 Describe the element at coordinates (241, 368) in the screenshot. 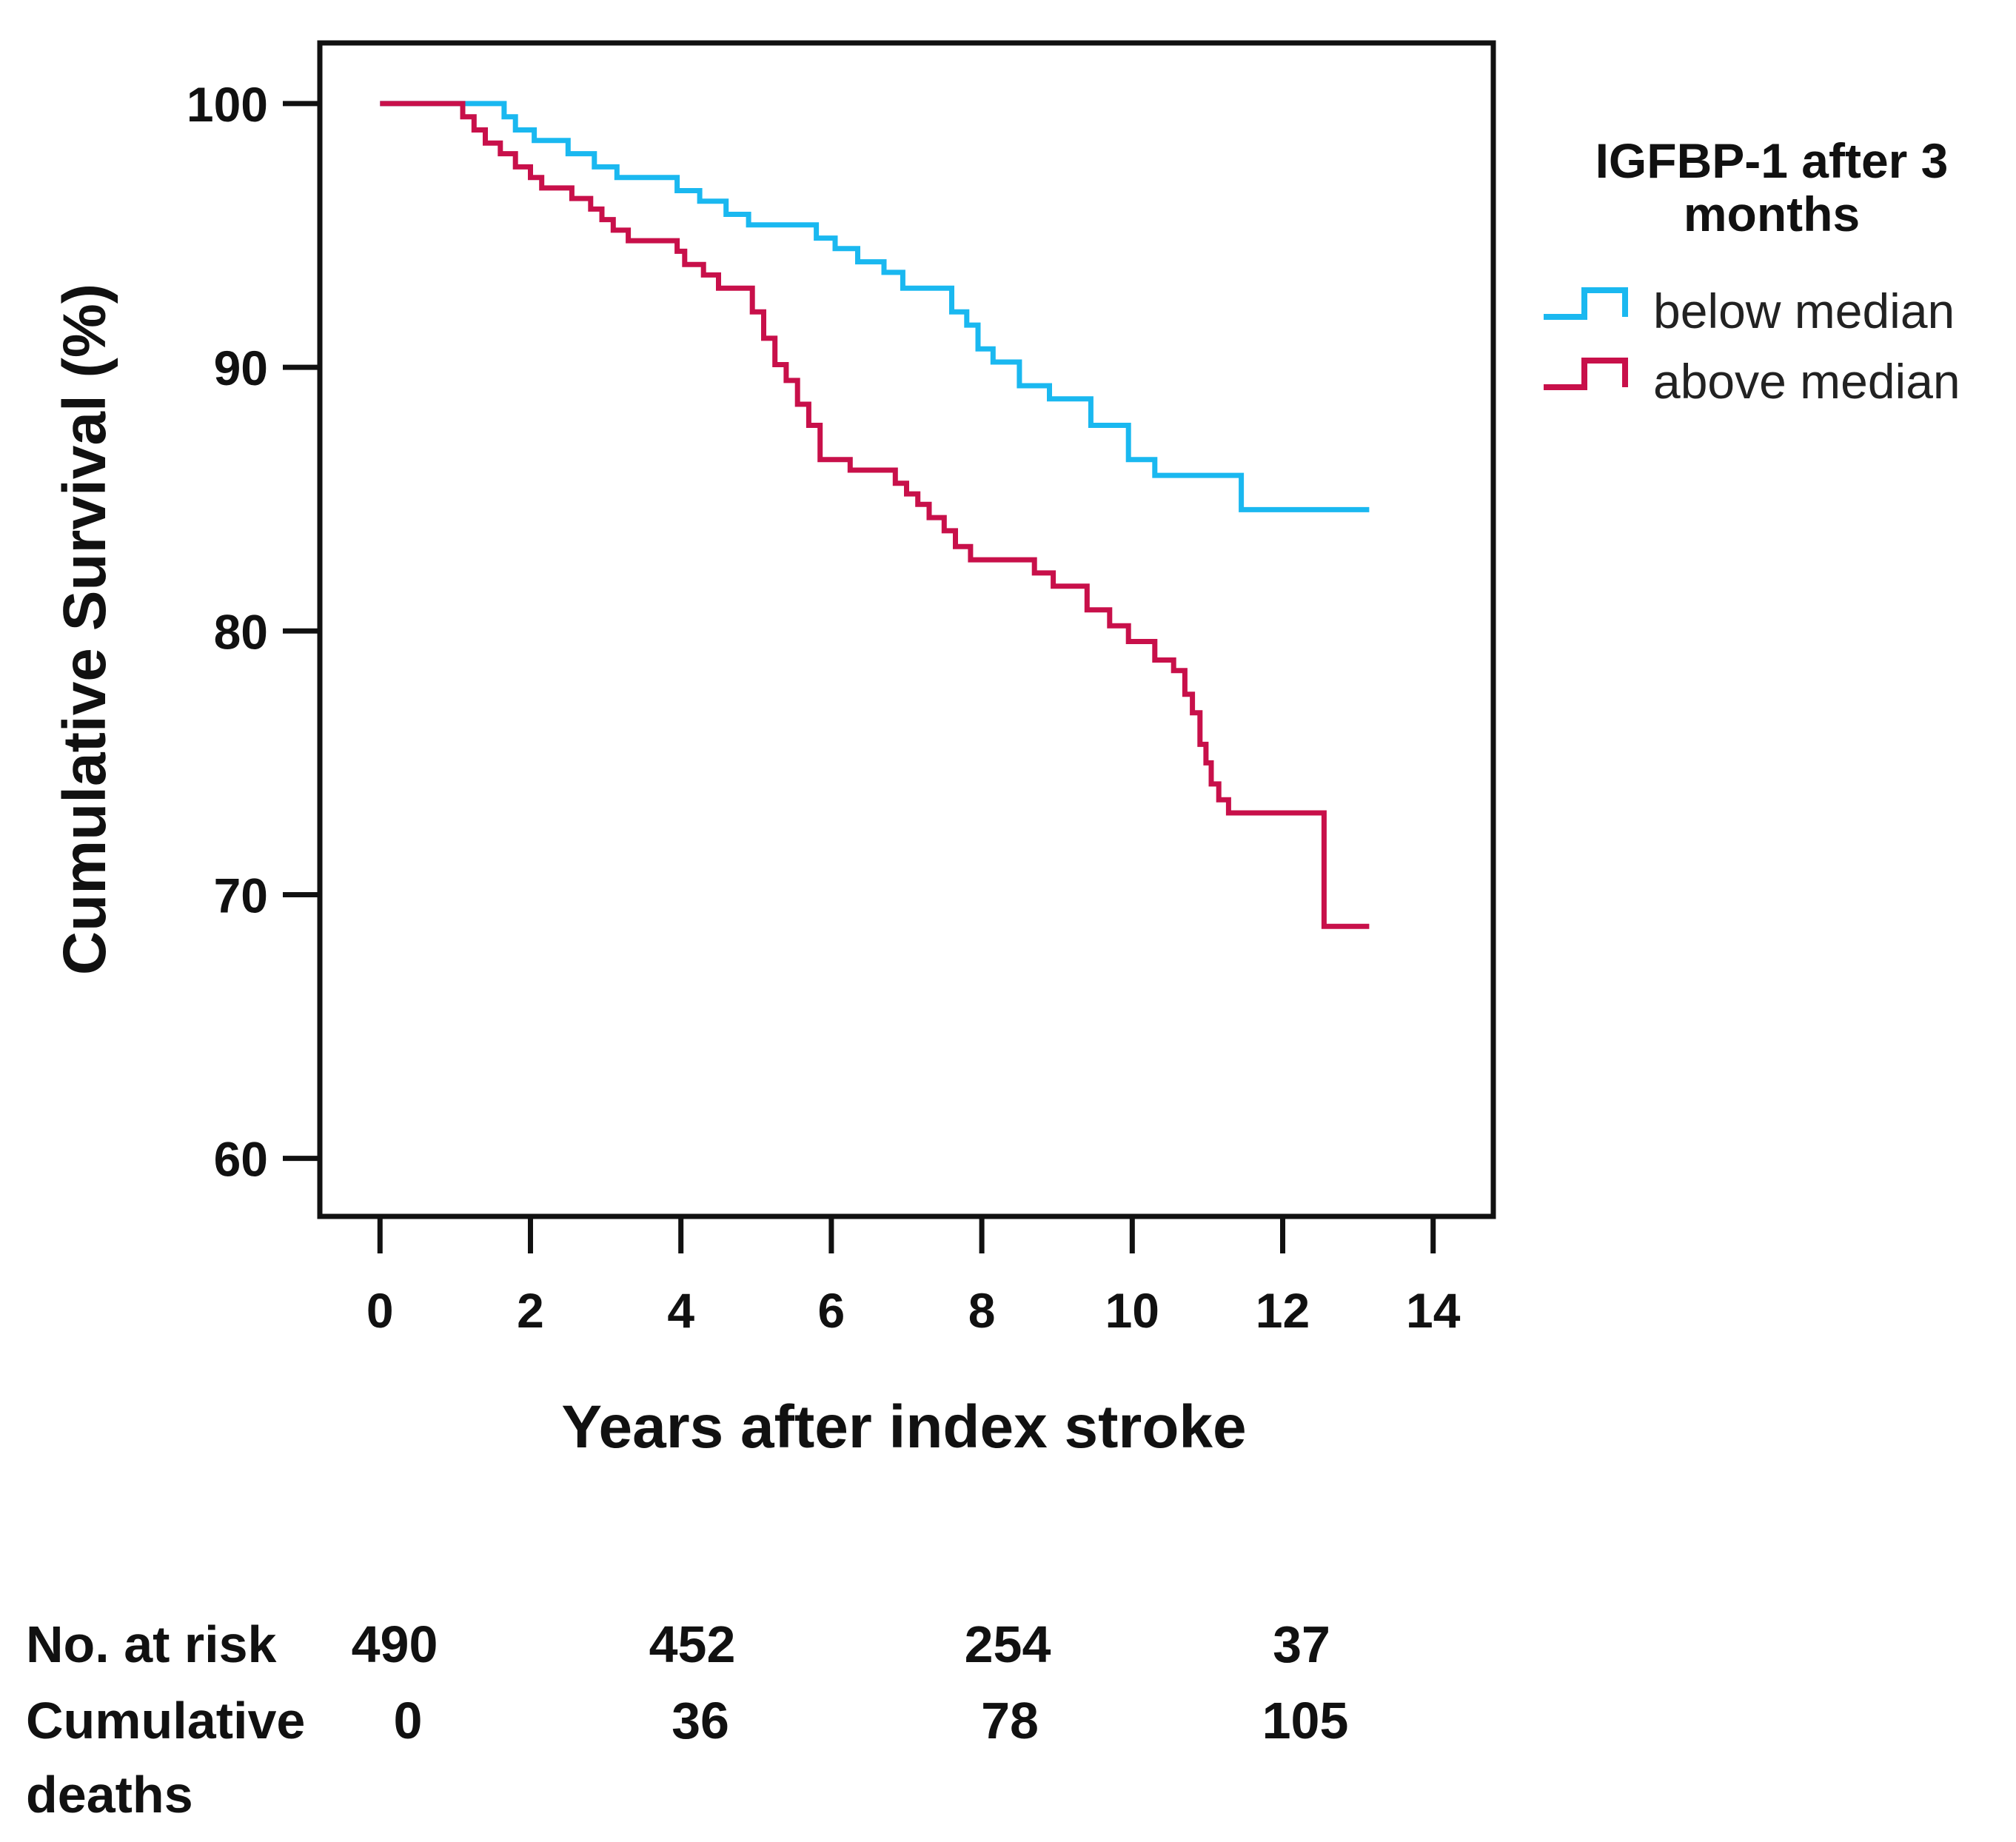

I see `y-tick-label-90: 90` at that location.